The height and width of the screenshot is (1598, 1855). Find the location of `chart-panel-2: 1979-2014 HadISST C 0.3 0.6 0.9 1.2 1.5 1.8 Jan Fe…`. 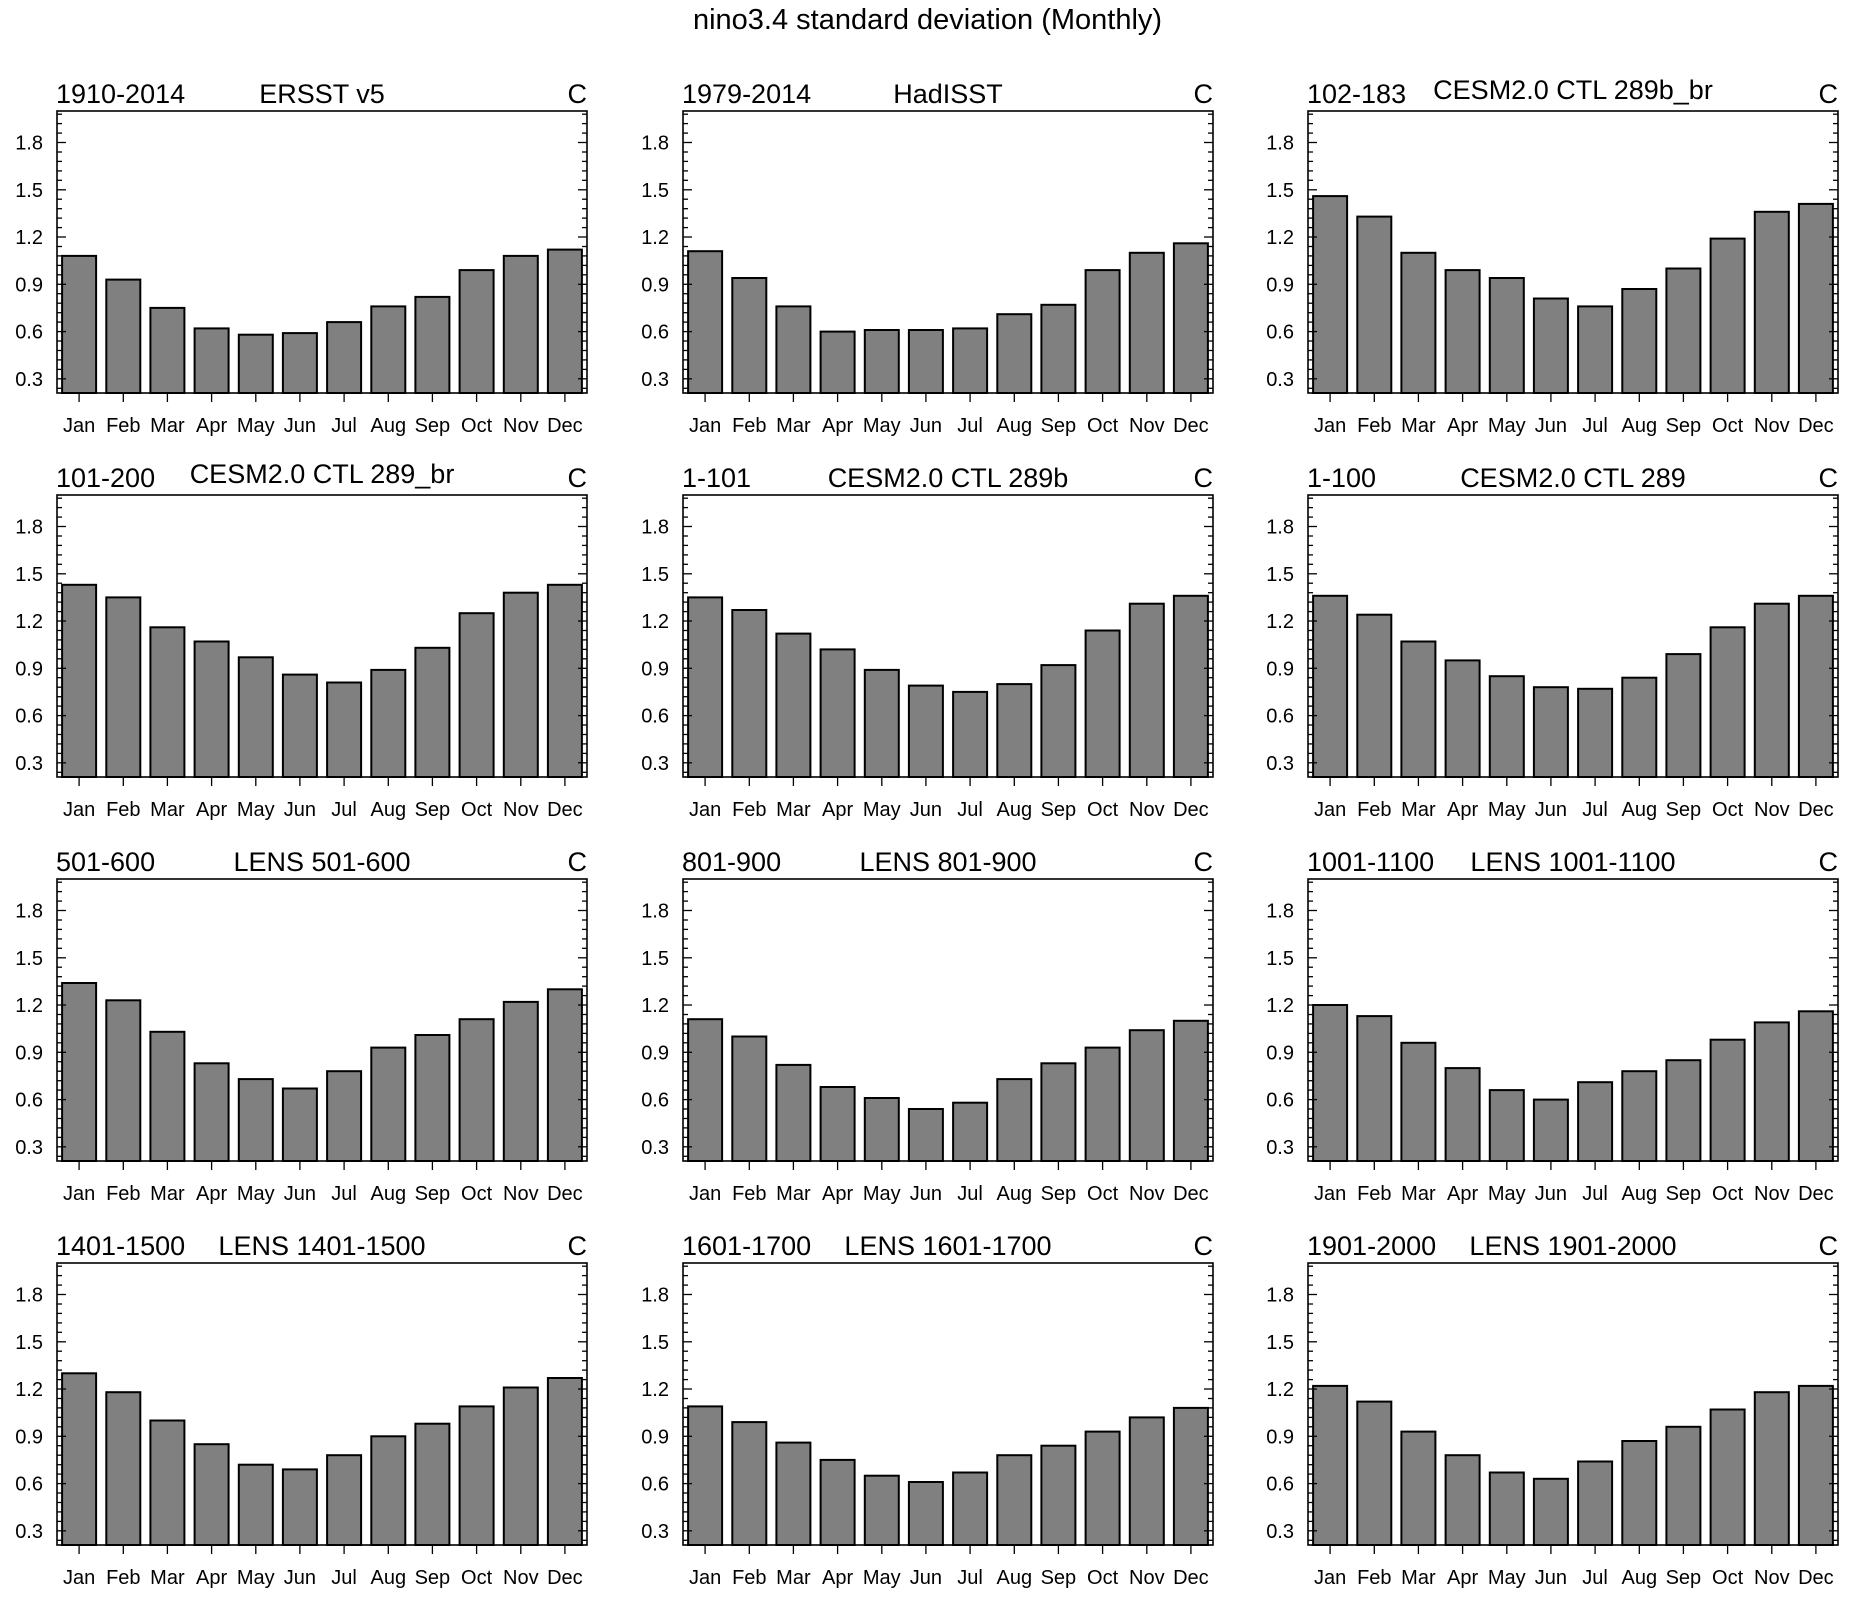

chart-panel-2: 1979-2014 HadISST C 0.3 0.6 0.9 1.2 1.5 1.8 Jan Fe… is located at coordinates (927, 258).